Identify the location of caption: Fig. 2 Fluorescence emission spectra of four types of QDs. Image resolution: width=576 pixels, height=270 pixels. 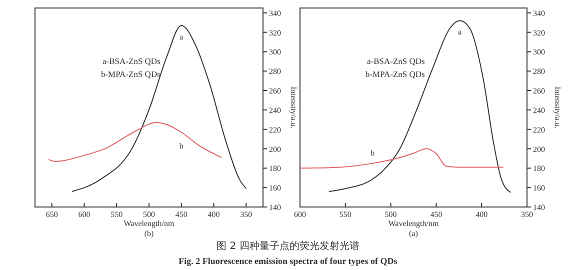
(288, 261).